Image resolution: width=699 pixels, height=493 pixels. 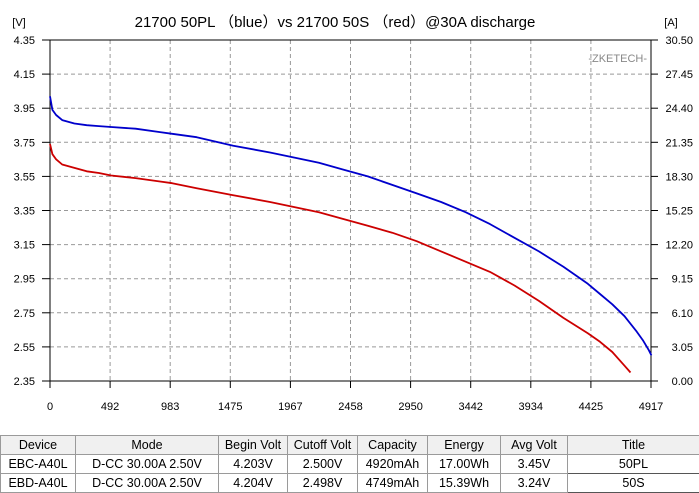 What do you see at coordinates (24, 143) in the screenshot?
I see `y-tick-label-left: 3.75` at bounding box center [24, 143].